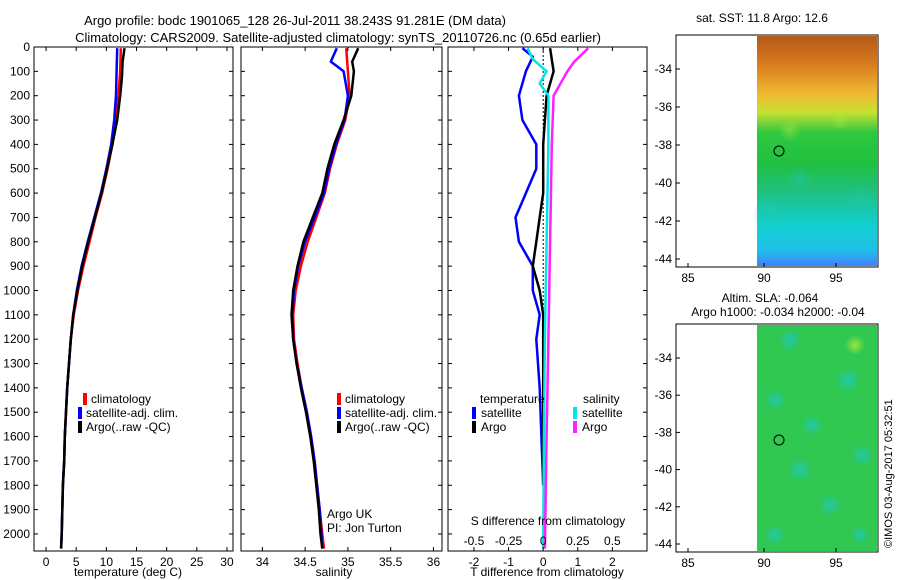 The height and width of the screenshot is (580, 900). What do you see at coordinates (20, 266) in the screenshot?
I see `y-tick-label: 900` at bounding box center [20, 266].